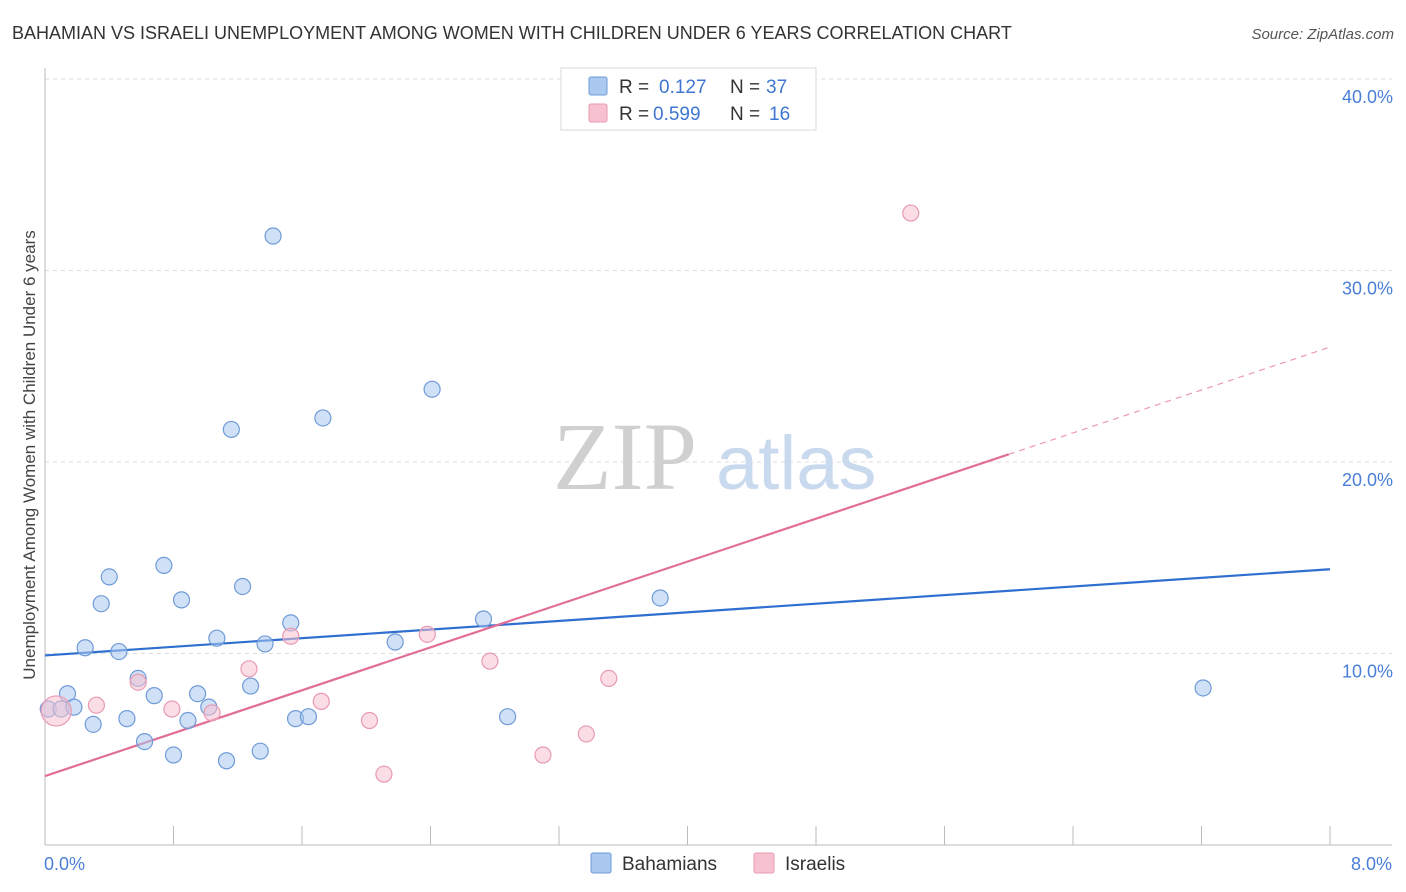 The height and width of the screenshot is (892, 1406). I want to click on bahamians-swatch, so click(598, 86).